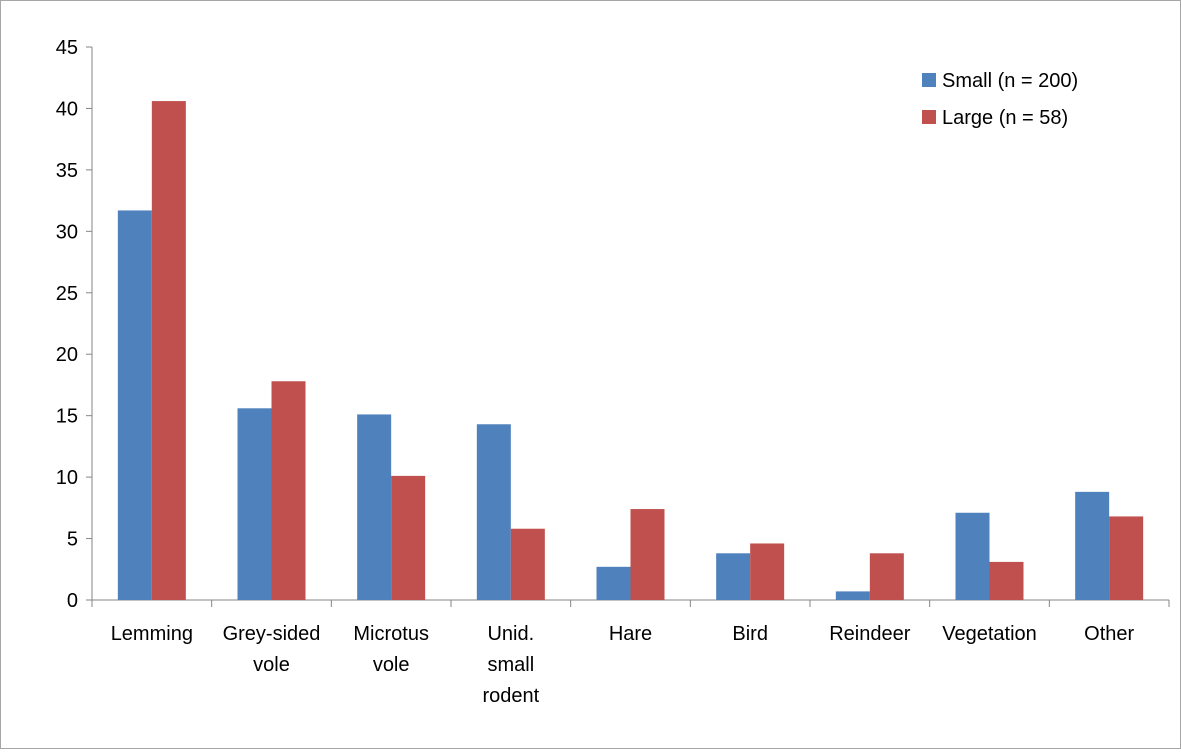 Image resolution: width=1181 pixels, height=755 pixels. What do you see at coordinates (852, 595) in the screenshot?
I see `bar-small-reindeer` at bounding box center [852, 595].